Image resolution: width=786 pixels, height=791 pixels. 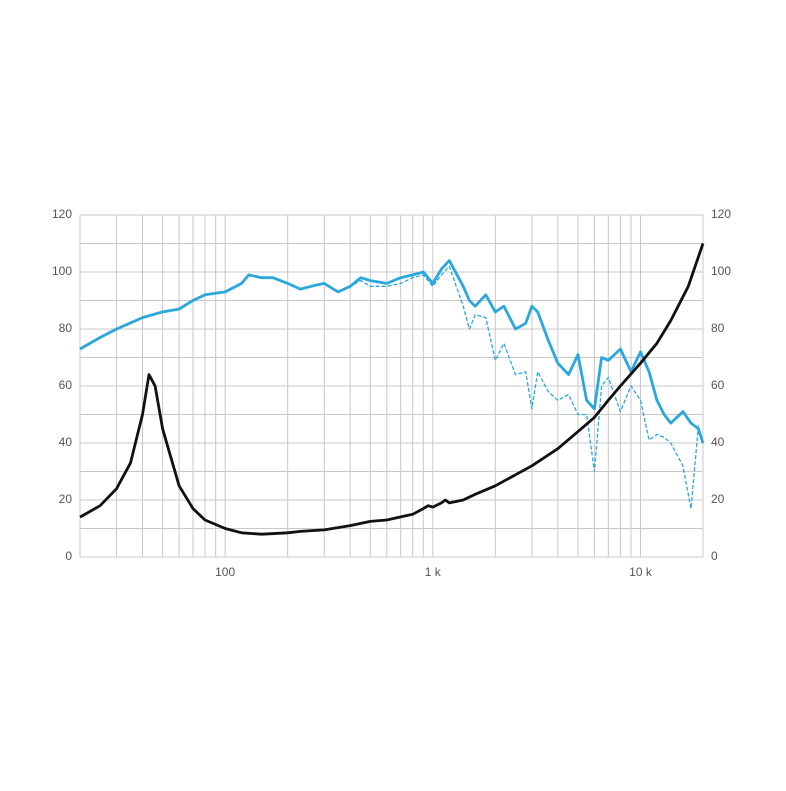 What do you see at coordinates (66, 499) in the screenshot?
I see `y-tick-label: 20` at bounding box center [66, 499].